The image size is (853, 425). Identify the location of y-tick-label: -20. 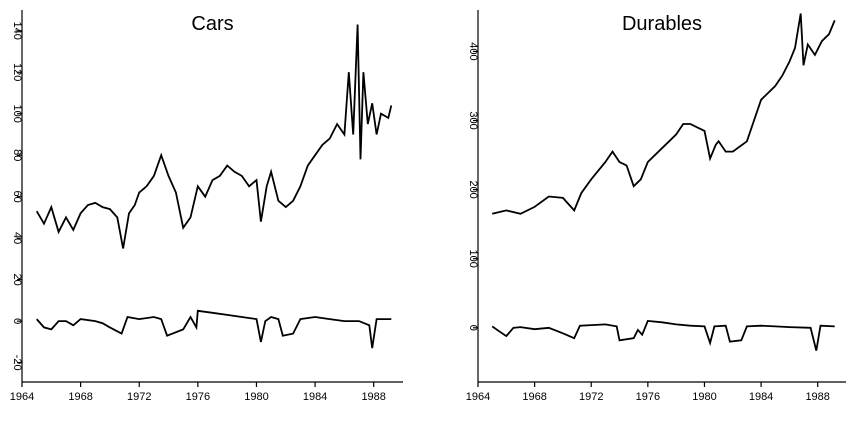
(17, 363).